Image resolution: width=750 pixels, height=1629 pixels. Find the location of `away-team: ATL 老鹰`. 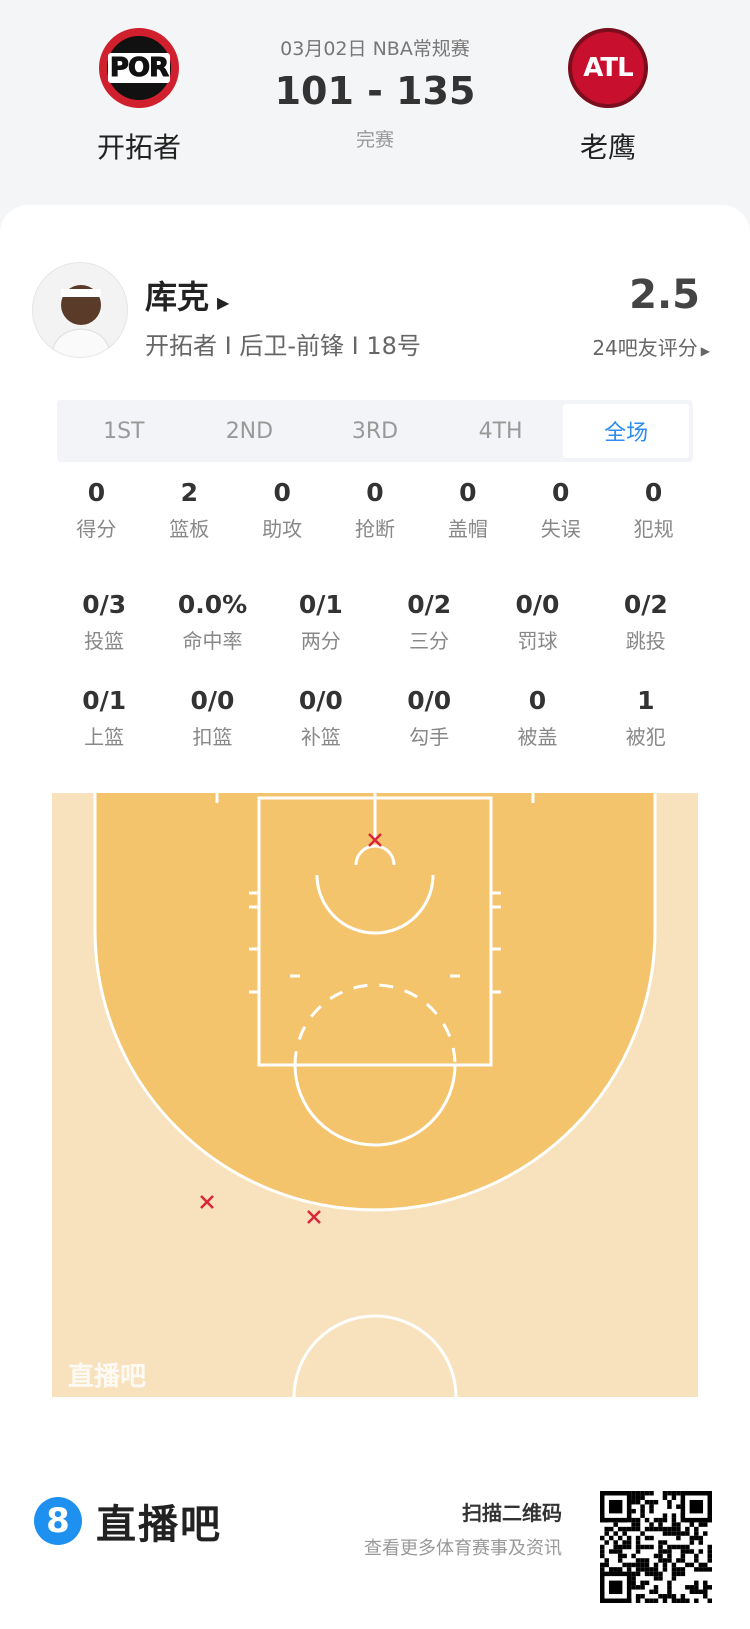

away-team: ATL 老鹰 is located at coordinates (608, 97).